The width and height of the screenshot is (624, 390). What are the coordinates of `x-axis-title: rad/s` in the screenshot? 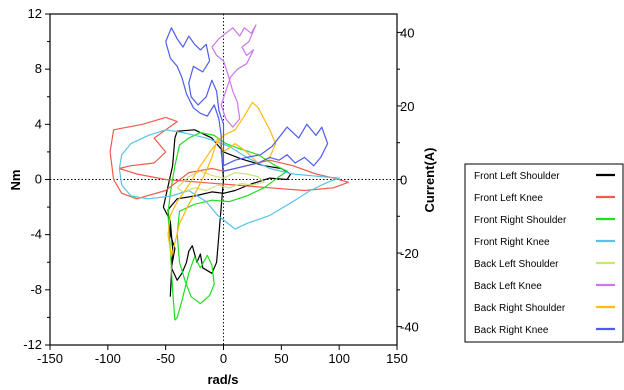 It's located at (222, 379).